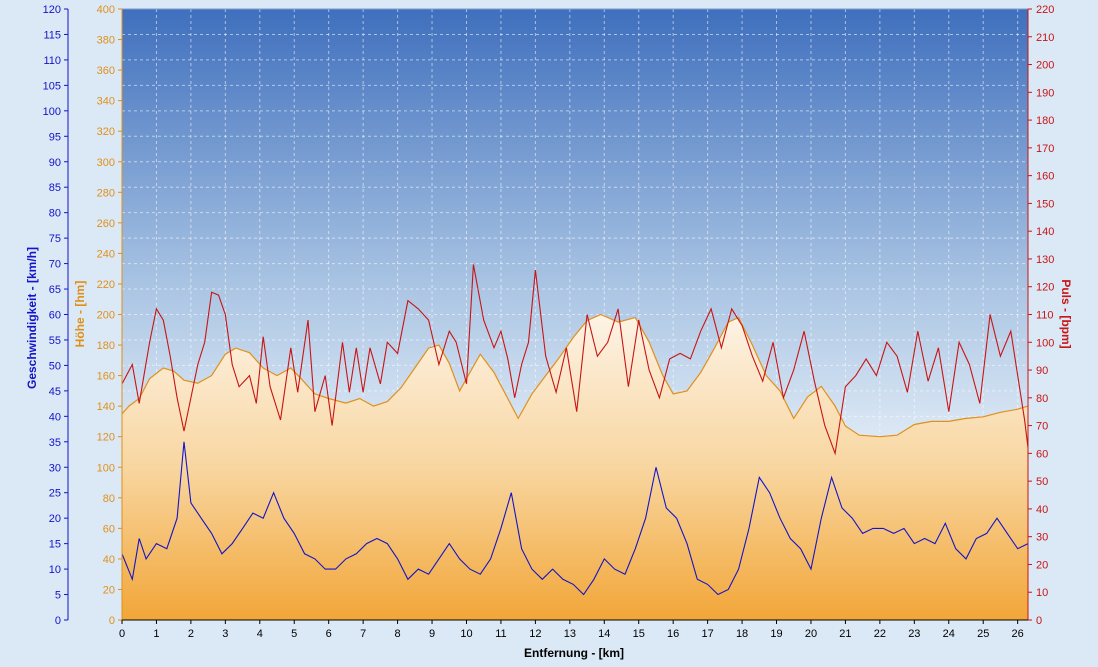 This screenshot has width=1098, height=667. Describe the element at coordinates (156, 634) in the screenshot. I see `x-tick-label: 1` at that location.